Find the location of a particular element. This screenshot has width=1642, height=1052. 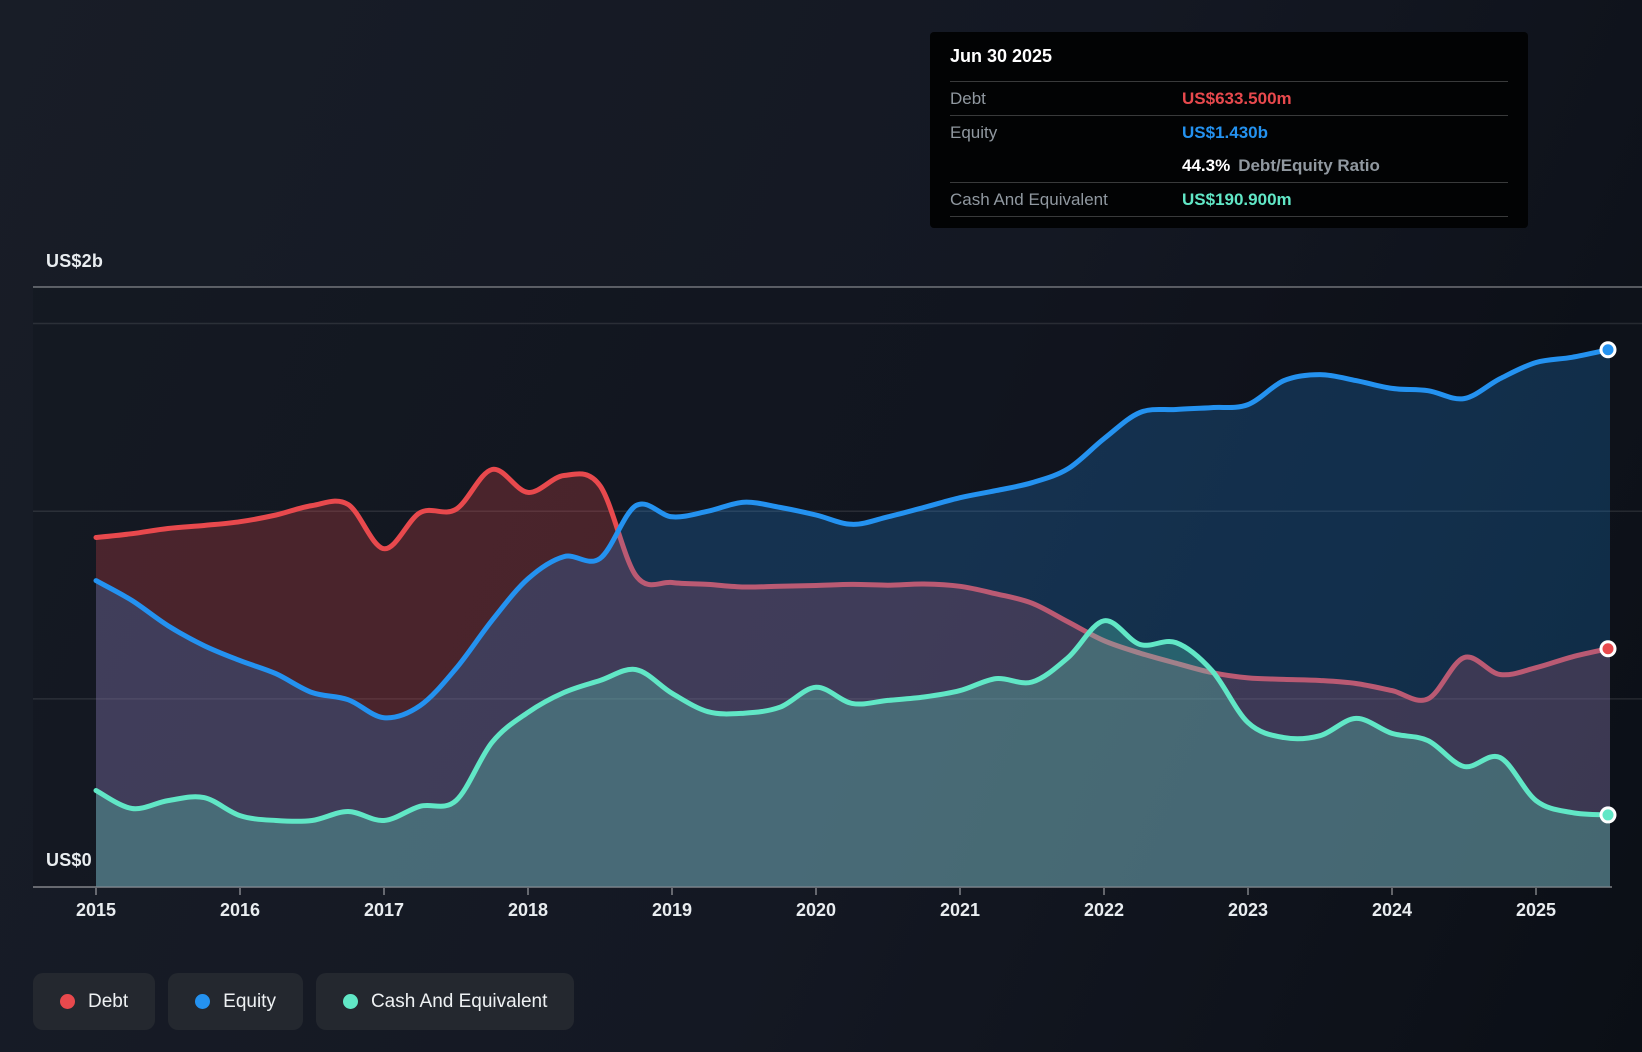

tooltip-cash-label: Cash And Equivalent is located at coordinates (1029, 199).